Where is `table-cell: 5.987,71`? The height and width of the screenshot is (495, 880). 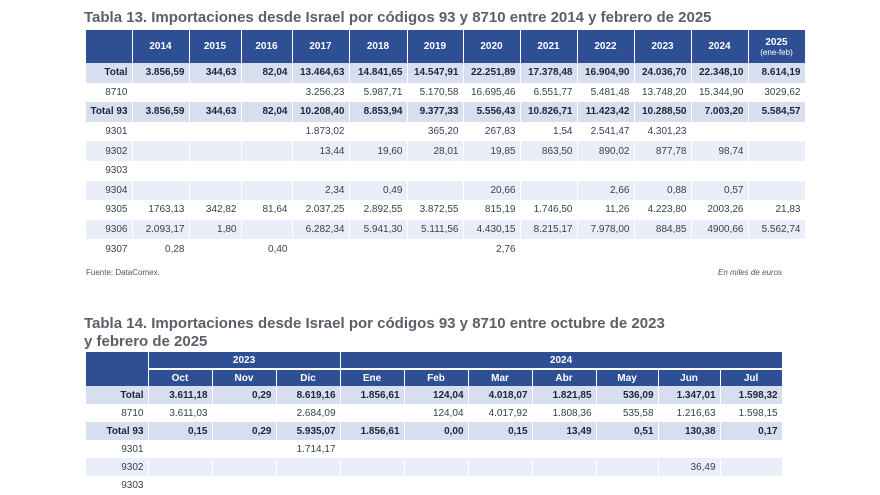 table-cell: 5.987,71 is located at coordinates (378, 92).